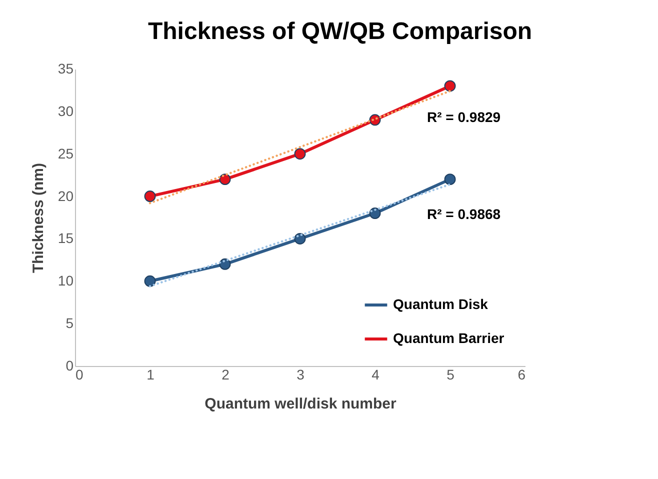  I want to click on annotation: R² = 0.9829, so click(464, 117).